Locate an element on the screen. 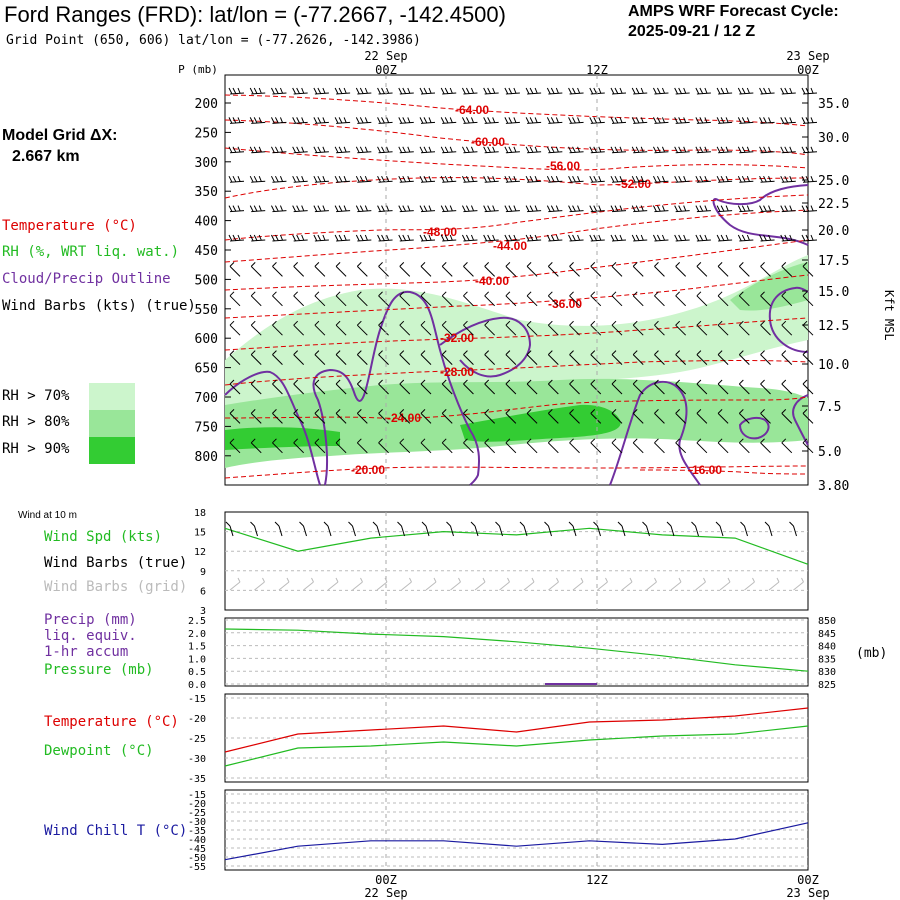  rh90-region is located at coordinates (282, 438).